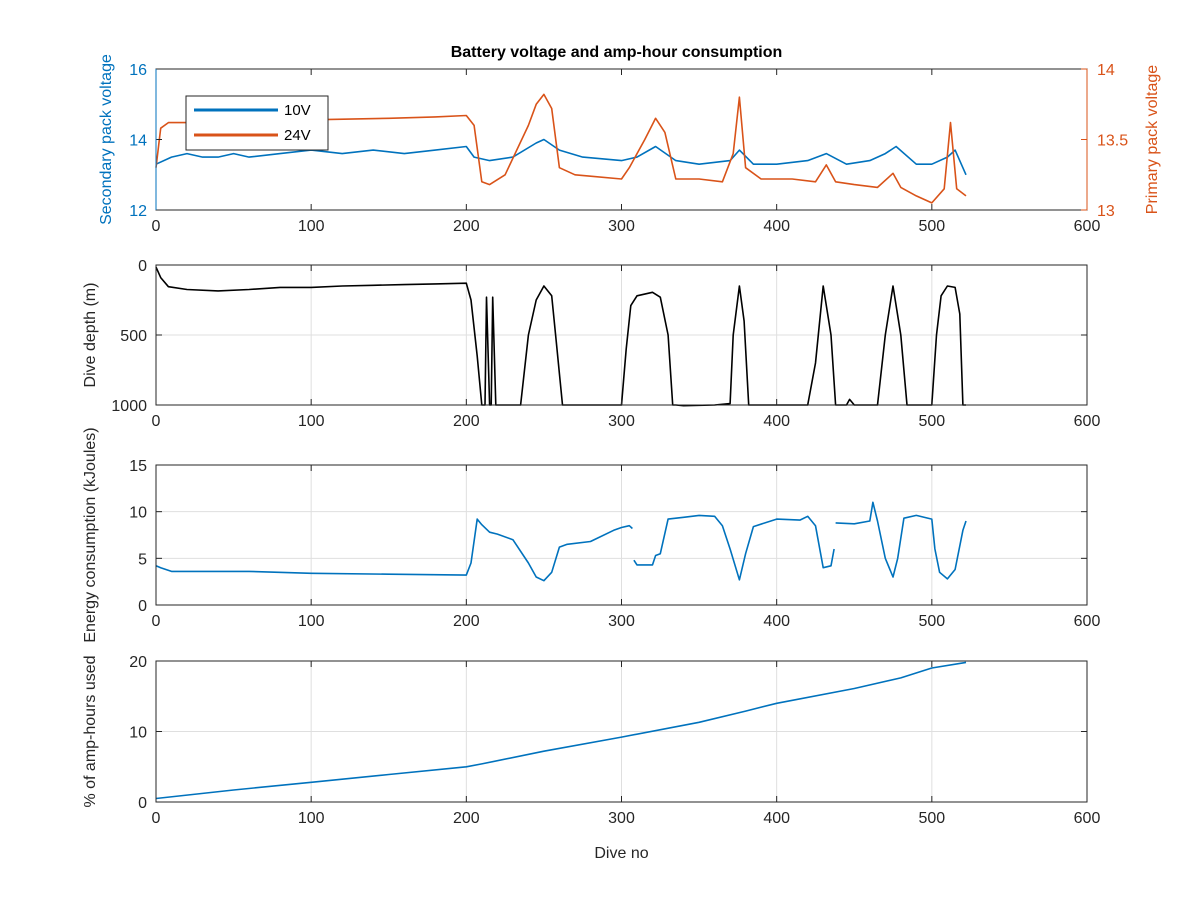  I want to click on y-axis-label: Dive depth (m), so click(90, 335).